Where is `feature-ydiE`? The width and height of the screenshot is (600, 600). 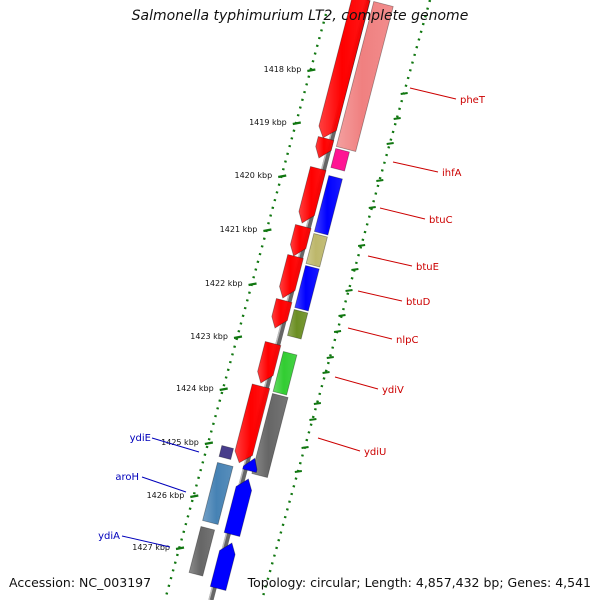
feature-ydiE is located at coordinates (226, 452).